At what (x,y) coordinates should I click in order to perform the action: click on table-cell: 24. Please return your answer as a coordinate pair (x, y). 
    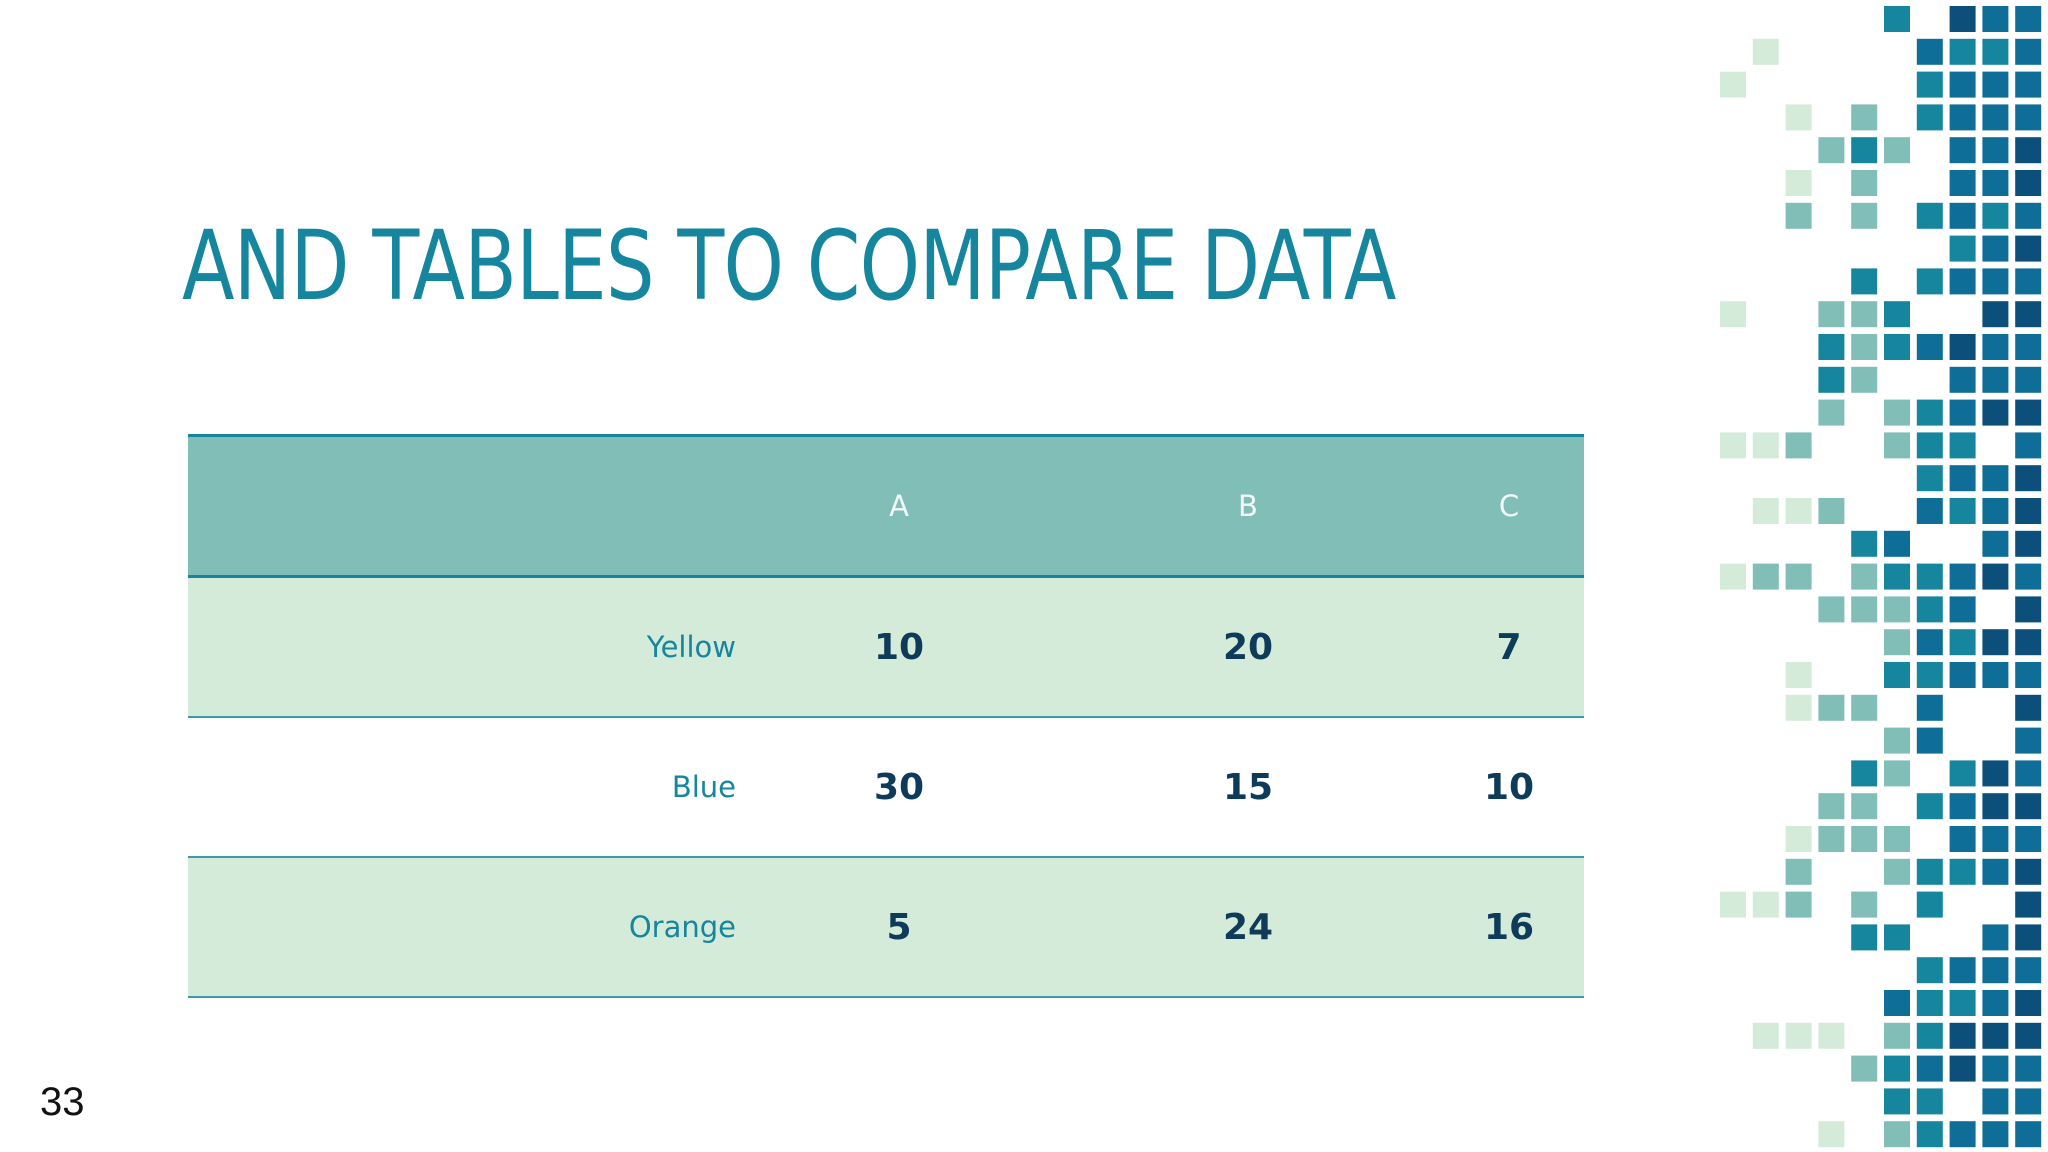
    Looking at the image, I should click on (1248, 927).